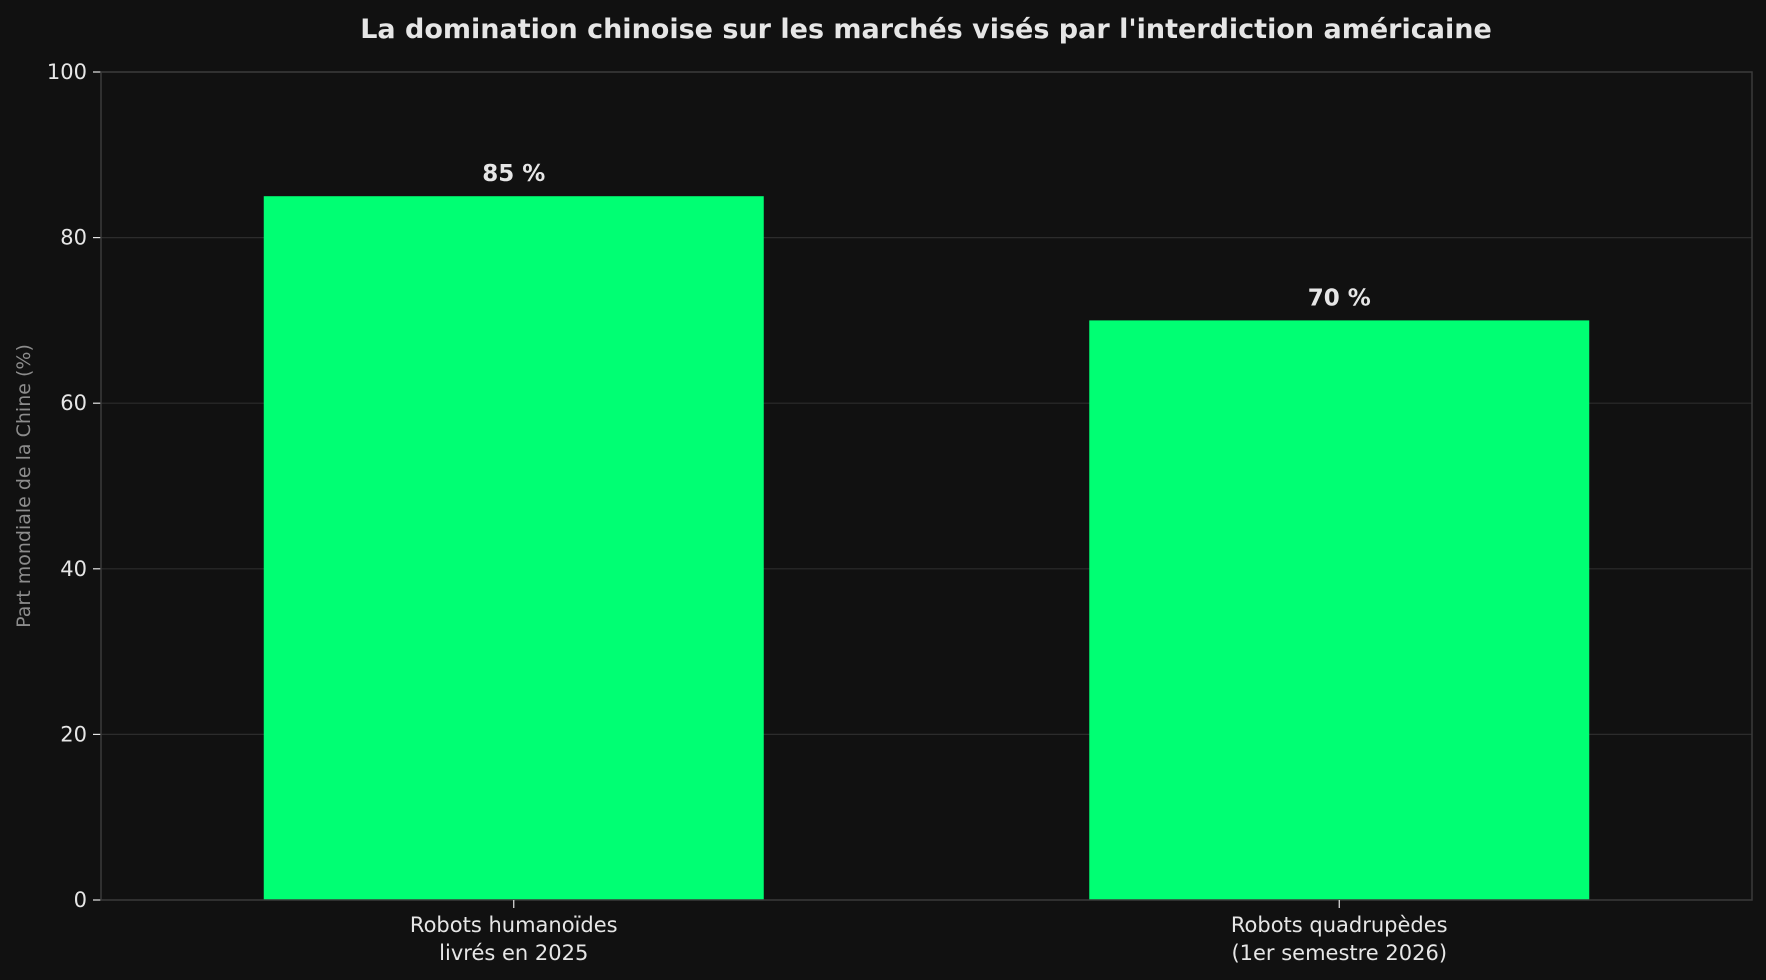 This screenshot has height=980, width=1766. What do you see at coordinates (1339, 939) in the screenshot?
I see `x-tick-label: Robots quadrupèdes (1er semestre 2026)` at bounding box center [1339, 939].